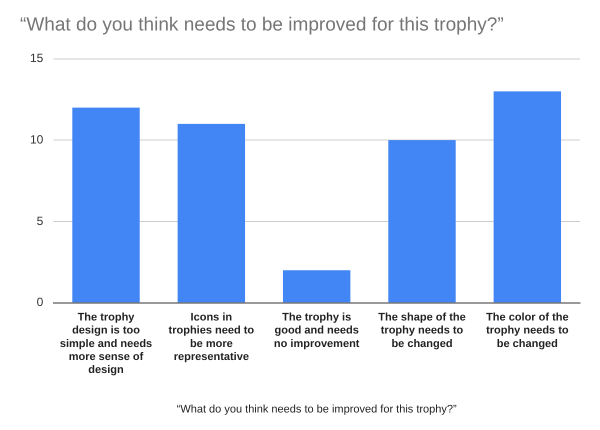  I want to click on y-tick-label: 15, so click(37, 58).